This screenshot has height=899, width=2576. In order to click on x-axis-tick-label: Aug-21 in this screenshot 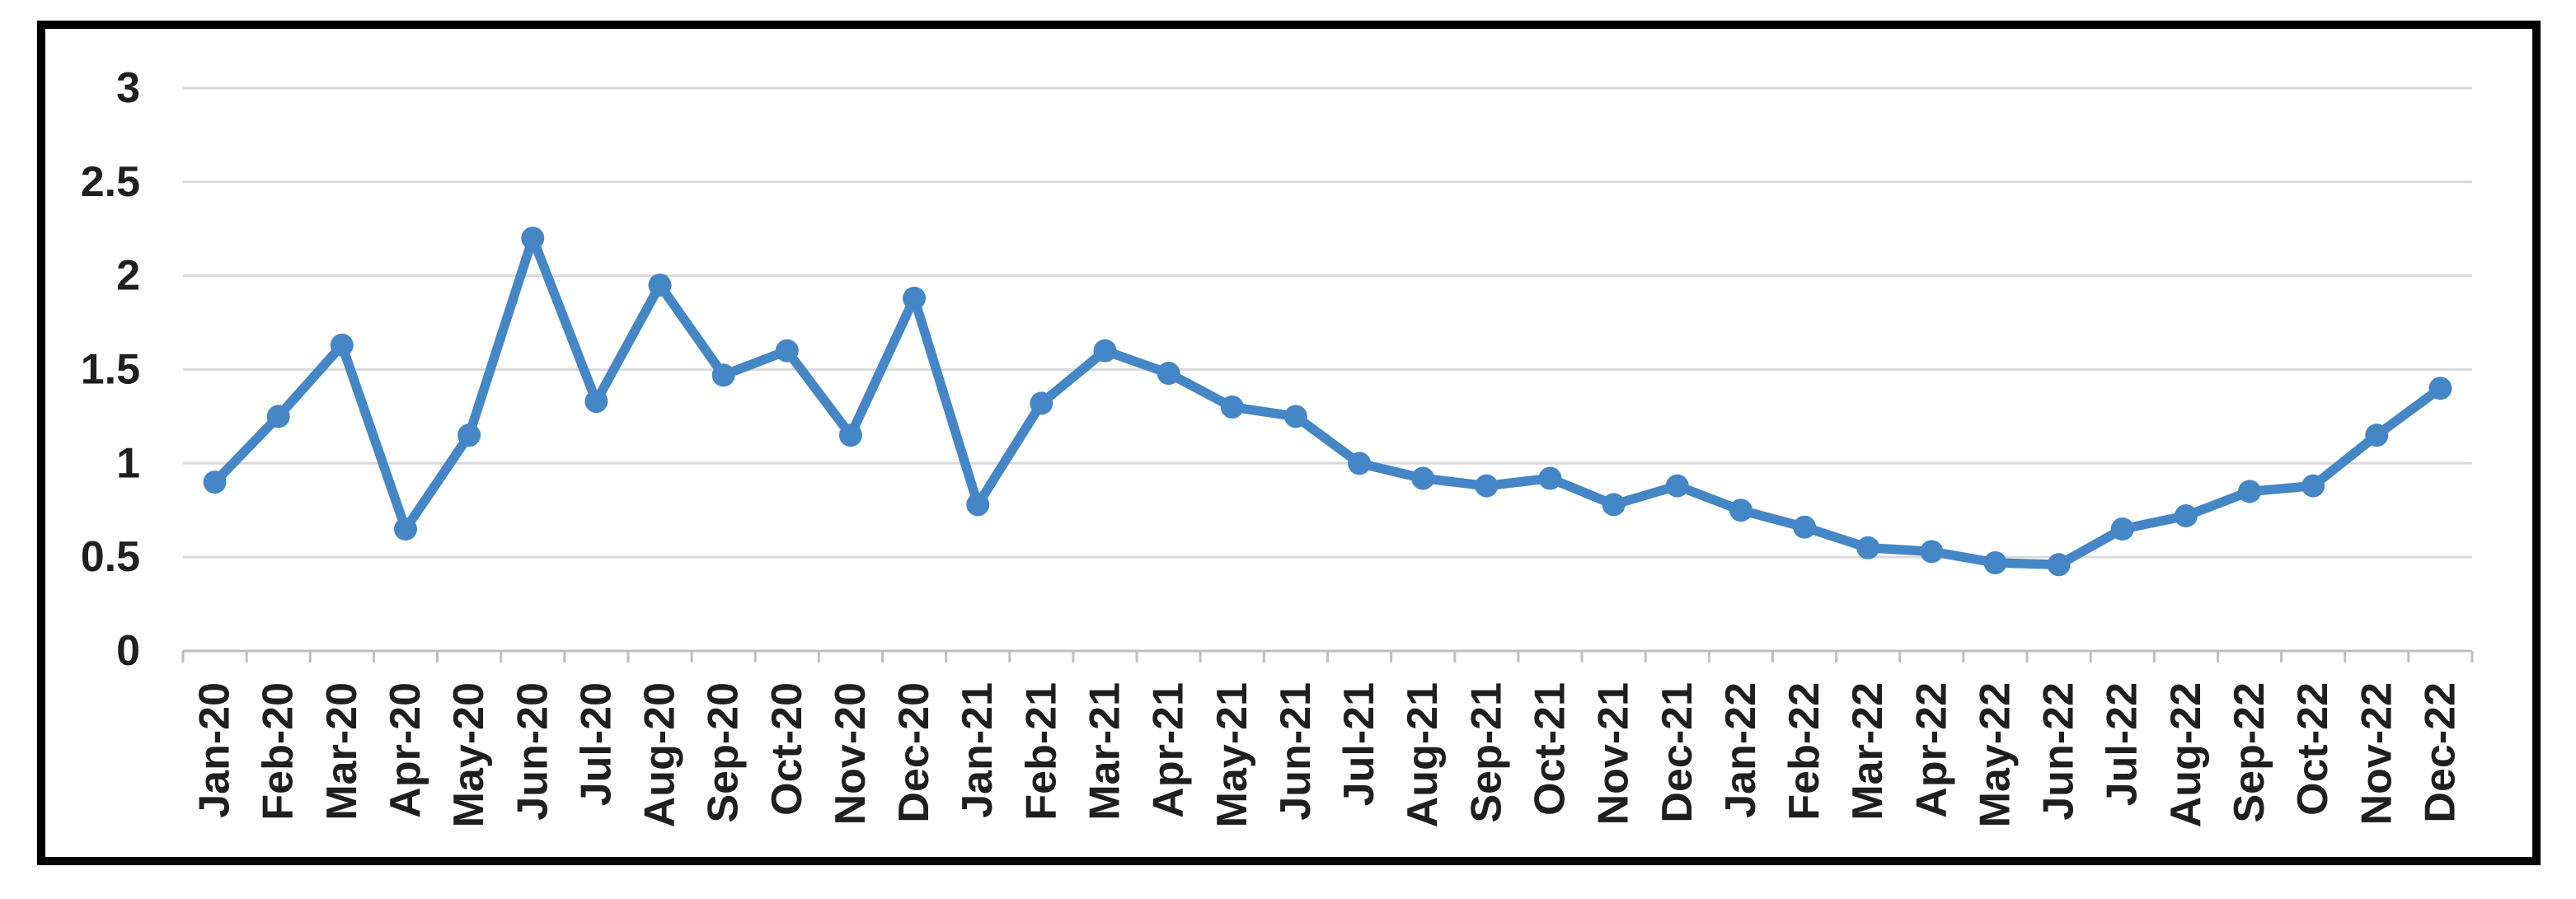, I will do `click(1423, 754)`.